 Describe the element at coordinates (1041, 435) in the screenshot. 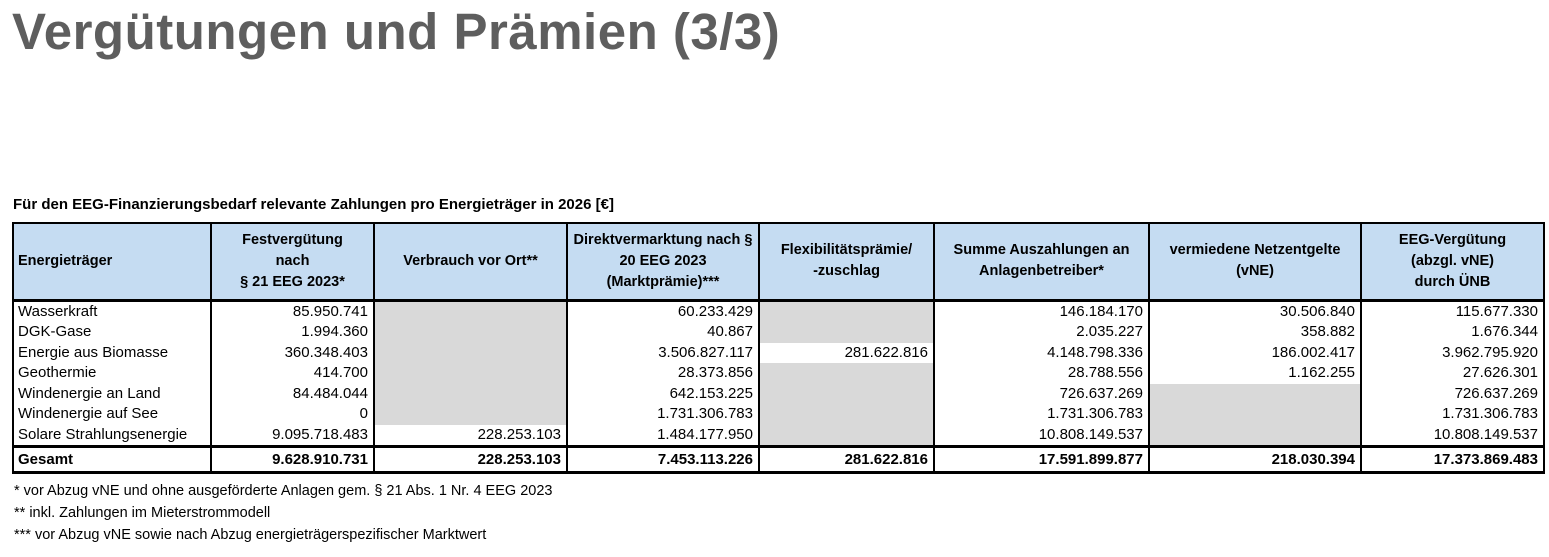

I see `value-summe-auszahlungen: 10.808.149.537` at that location.